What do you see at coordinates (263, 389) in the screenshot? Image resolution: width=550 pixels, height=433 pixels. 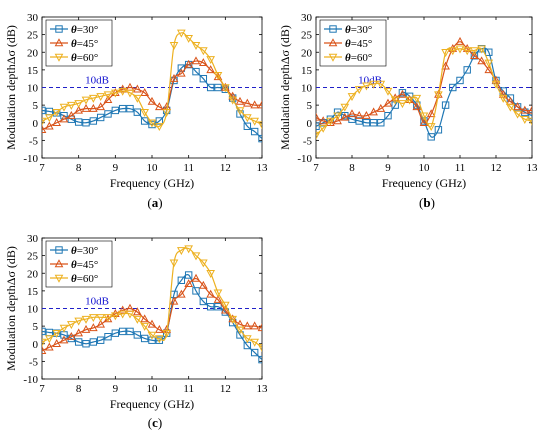 I see `x-tick-label: 13` at bounding box center [263, 389].